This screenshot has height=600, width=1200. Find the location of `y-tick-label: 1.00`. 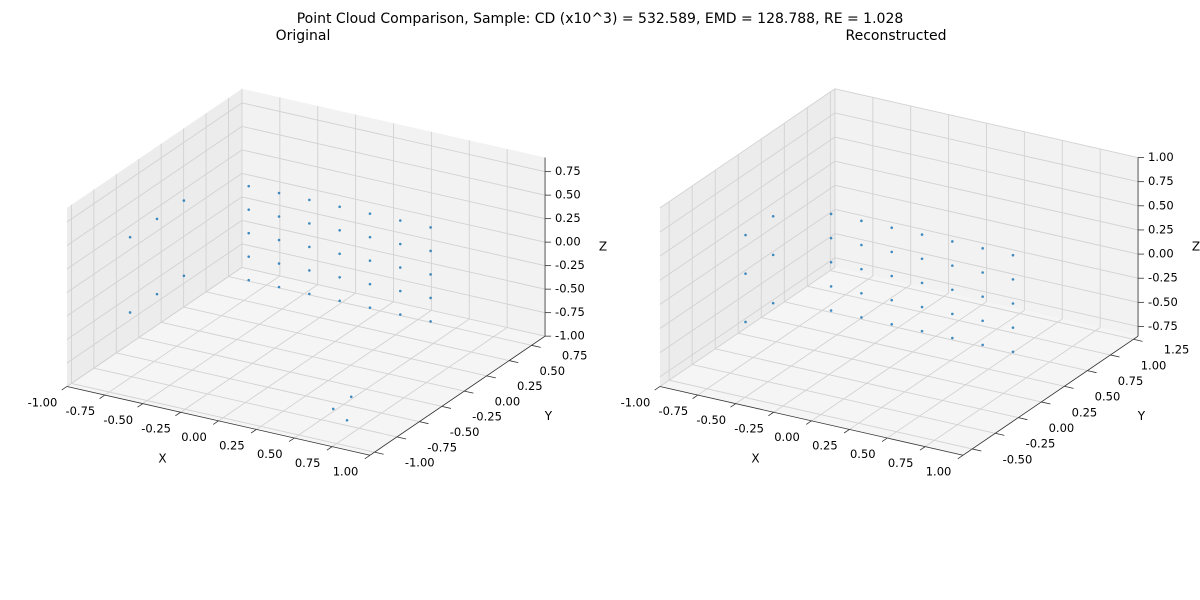

y-tick-label: 1.00 is located at coordinates (1154, 365).